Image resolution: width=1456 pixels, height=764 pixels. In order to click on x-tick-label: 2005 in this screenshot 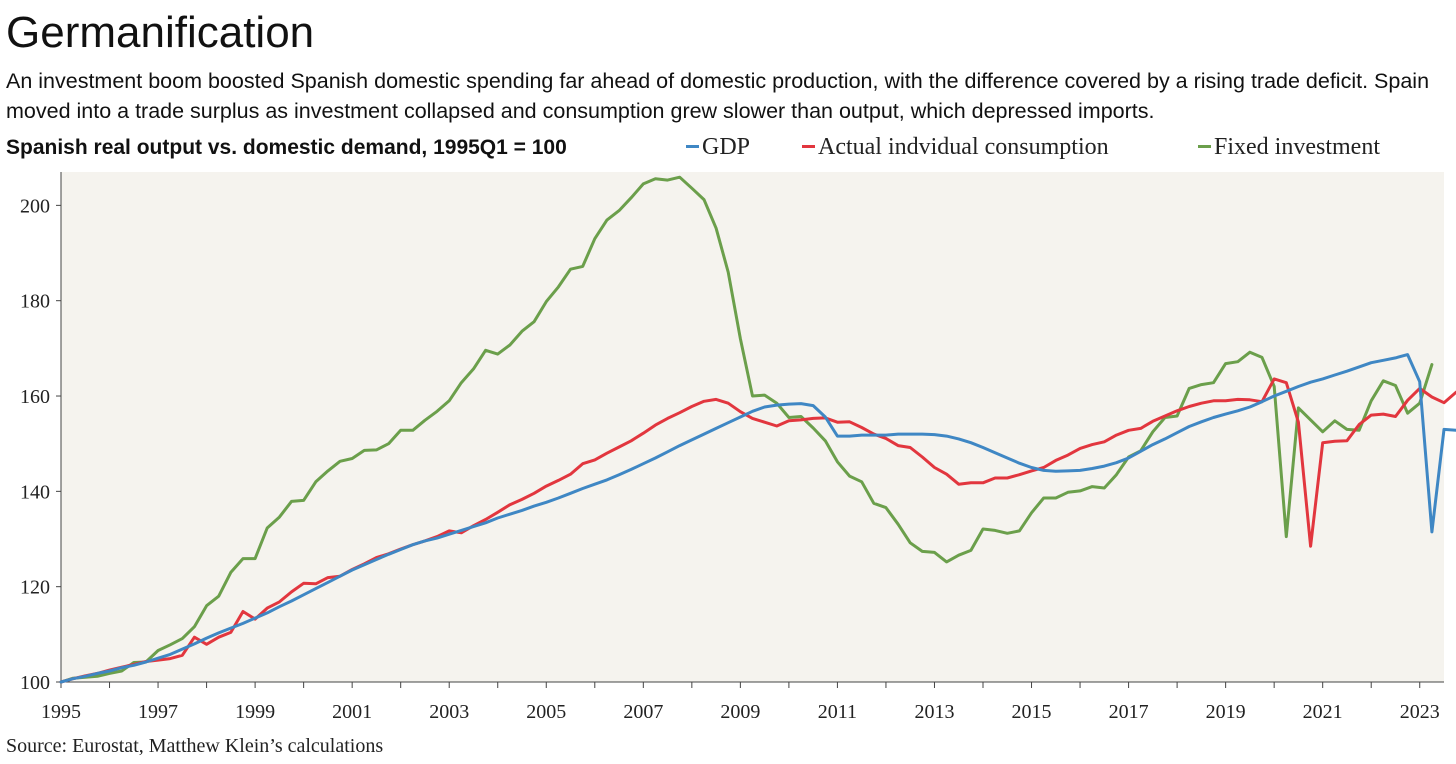, I will do `click(546, 712)`.